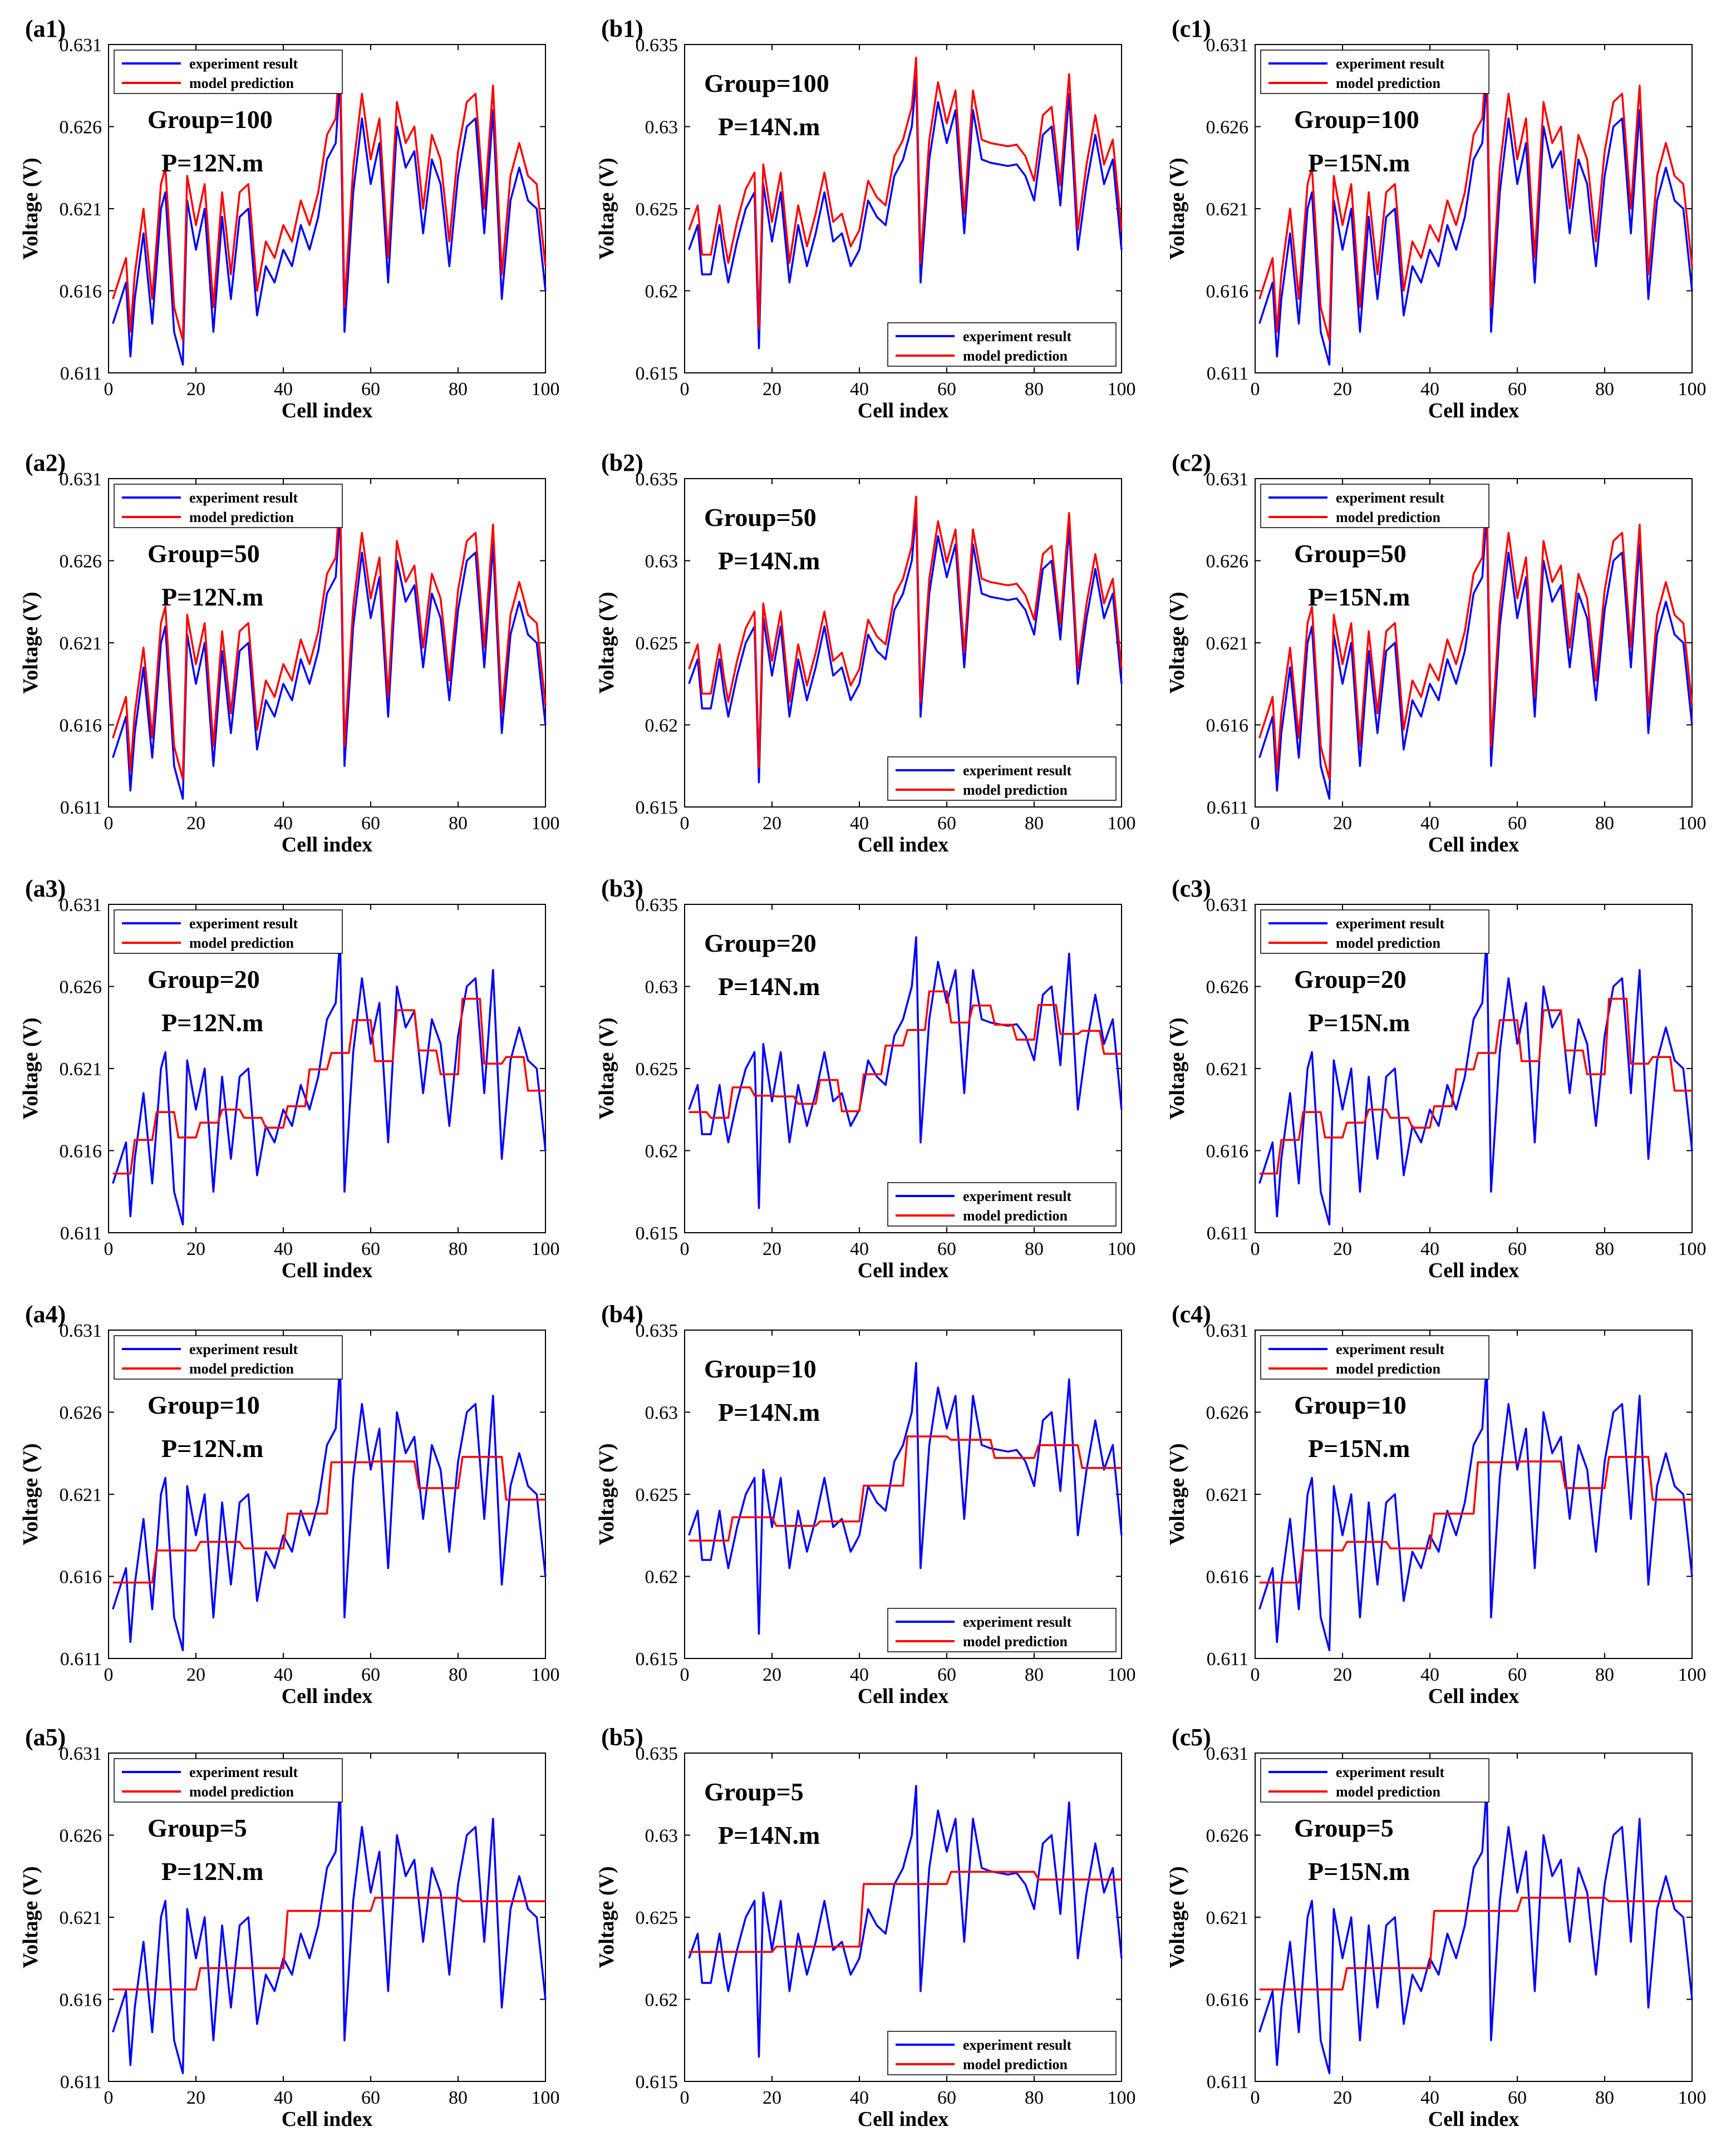 This screenshot has width=1726, height=2156. Describe the element at coordinates (1359, 1871) in the screenshot. I see `torque-annotation: P=15N.m` at that location.